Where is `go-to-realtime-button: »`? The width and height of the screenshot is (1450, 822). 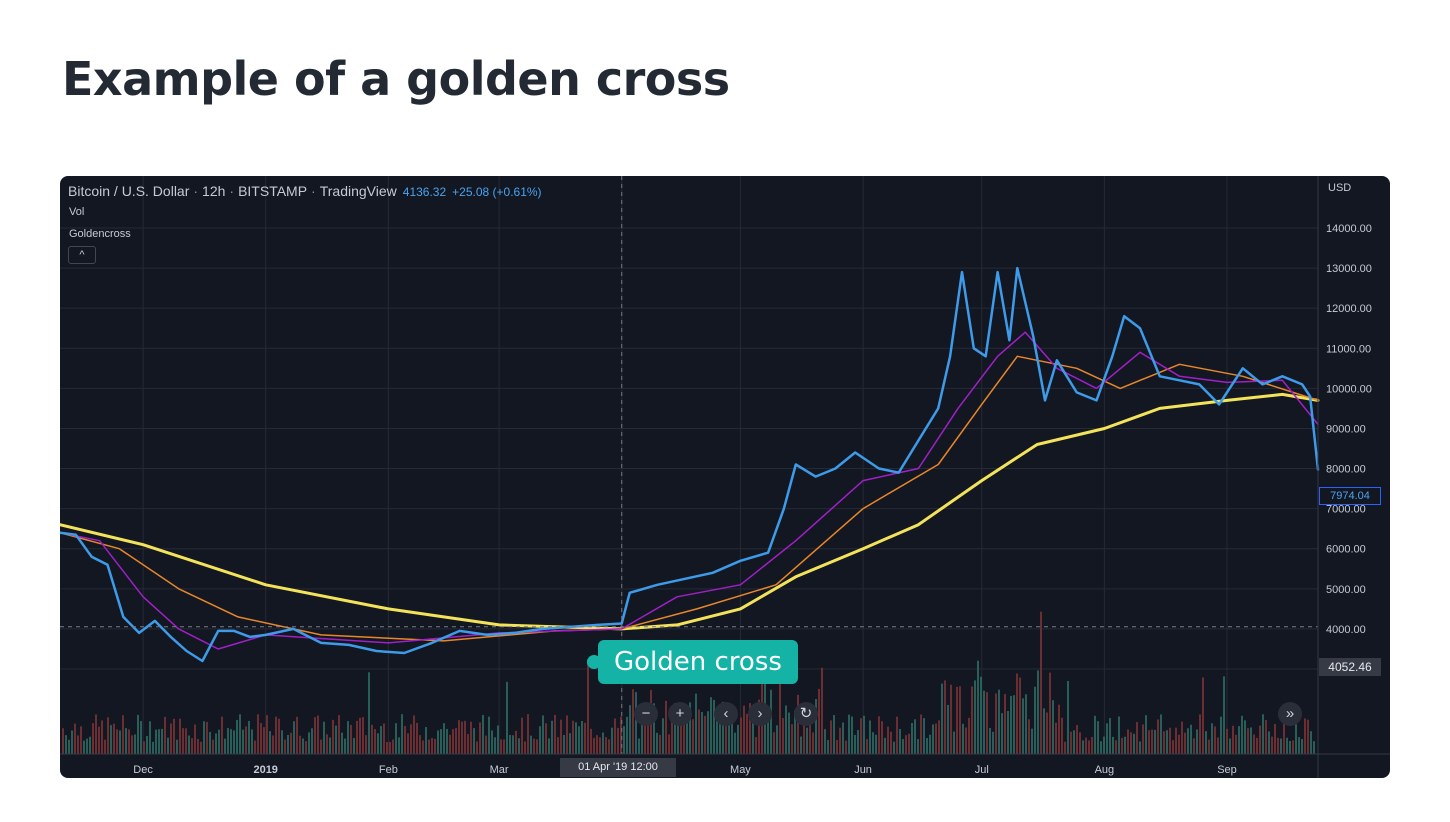
go-to-realtime-button: » is located at coordinates (1290, 714).